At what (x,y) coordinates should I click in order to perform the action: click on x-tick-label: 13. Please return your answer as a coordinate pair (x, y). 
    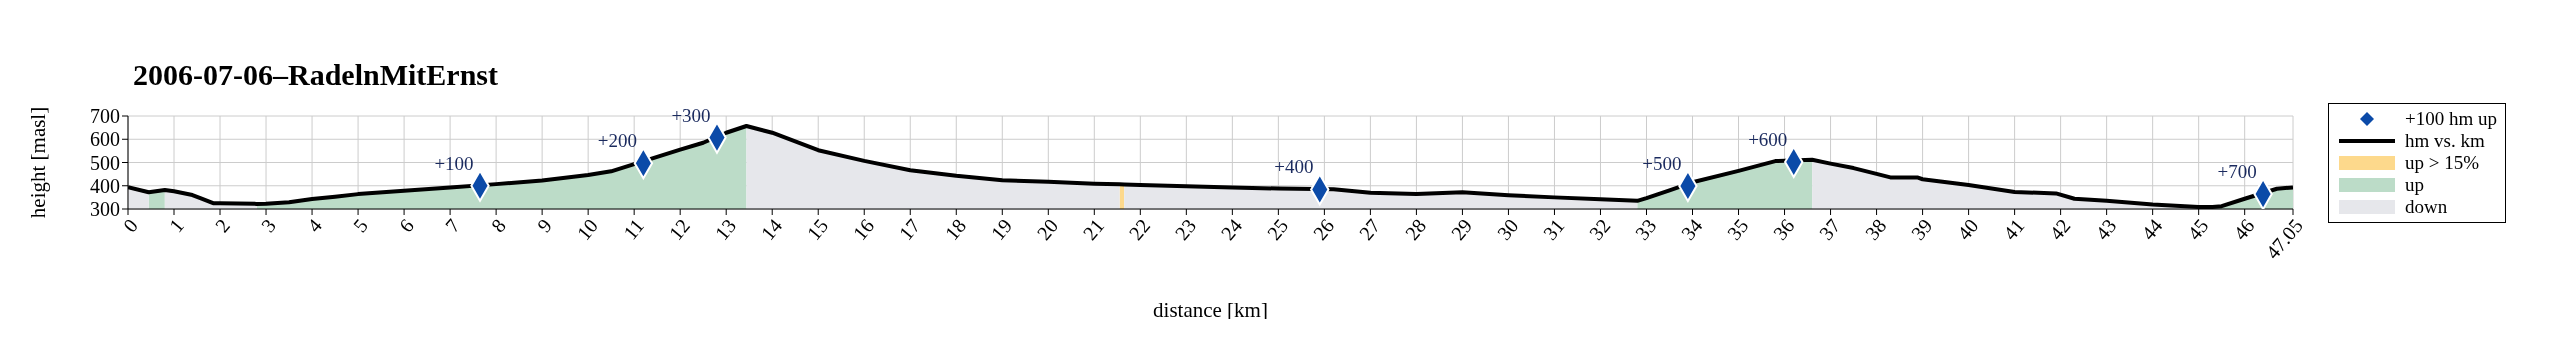
    Looking at the image, I should click on (725, 229).